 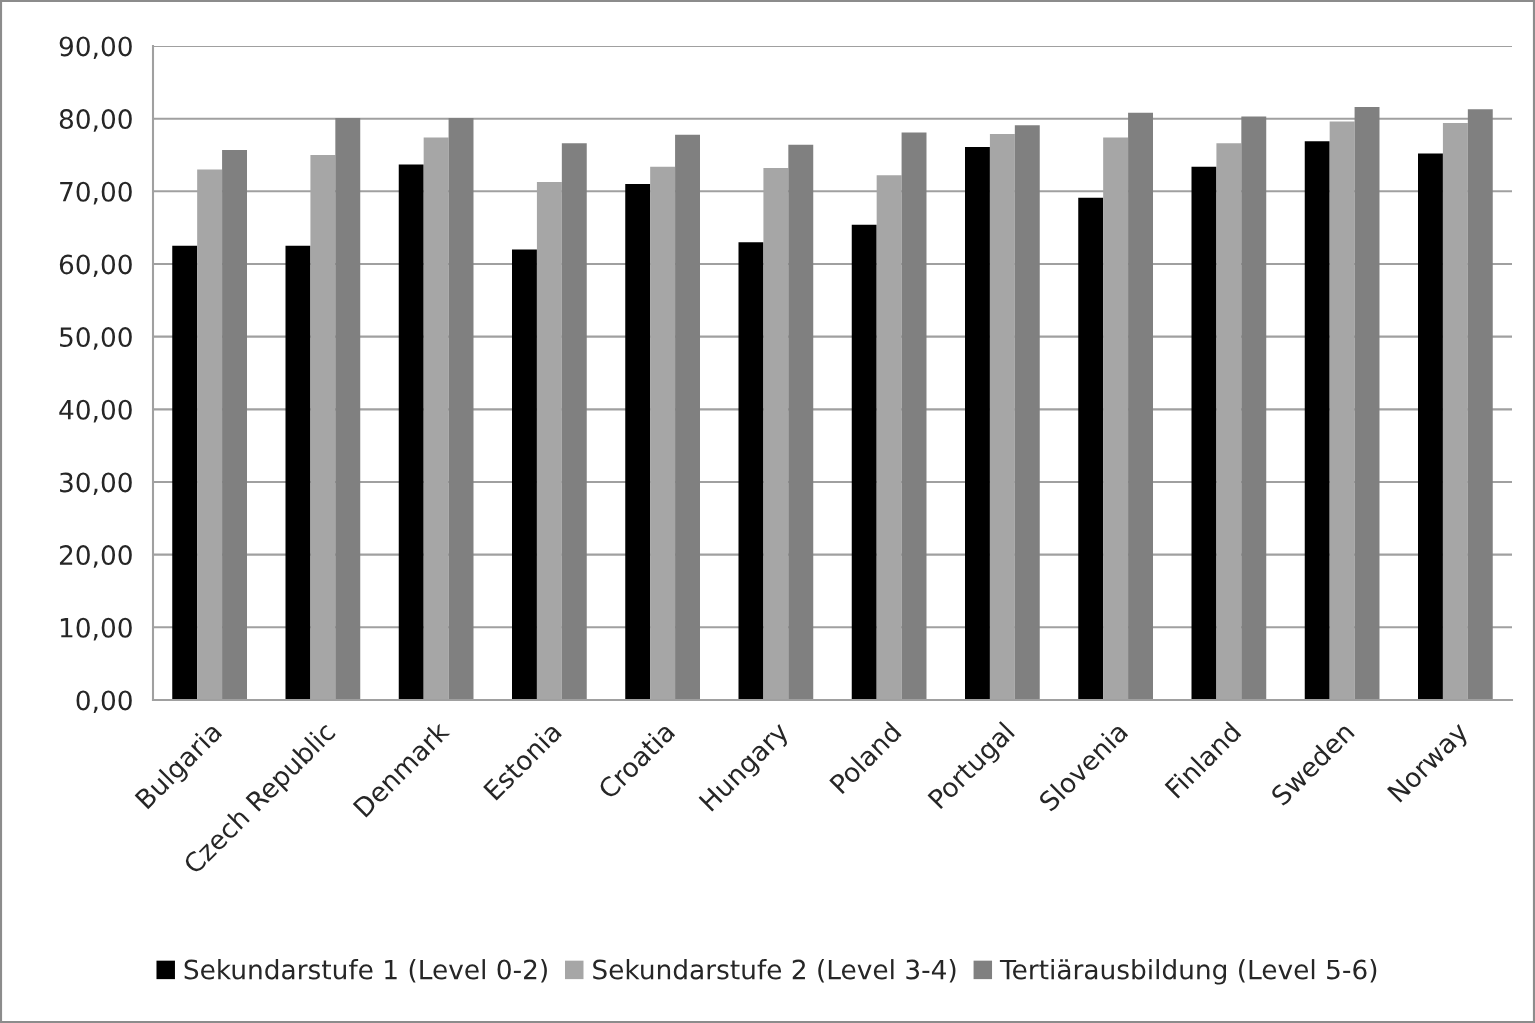 What do you see at coordinates (1188, 972) in the screenshot?
I see `legend-label: Tertiärausbildung (Level 5-6)` at bounding box center [1188, 972].